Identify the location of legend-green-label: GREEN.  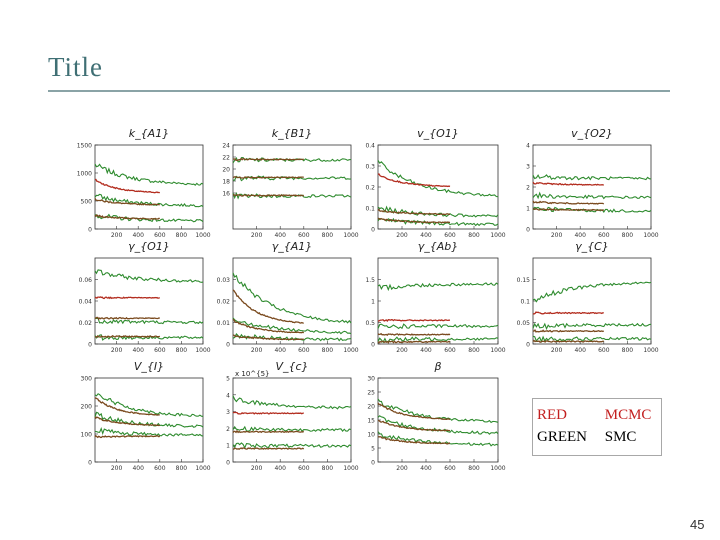
(562, 437).